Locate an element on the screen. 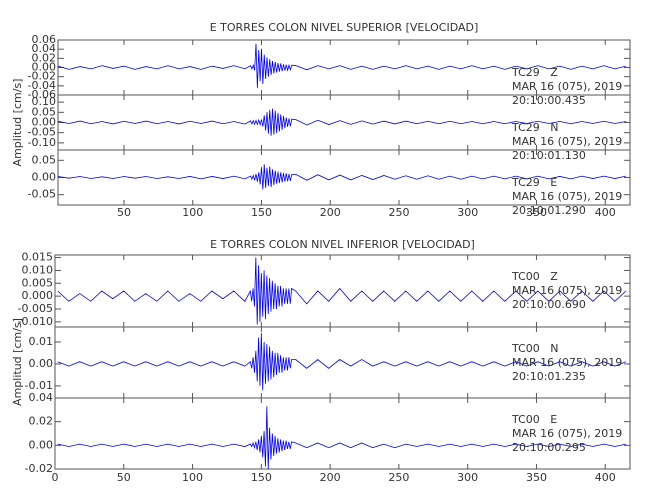 The height and width of the screenshot is (500, 650). y-tick-label: -0.10 is located at coordinates (42, 142).